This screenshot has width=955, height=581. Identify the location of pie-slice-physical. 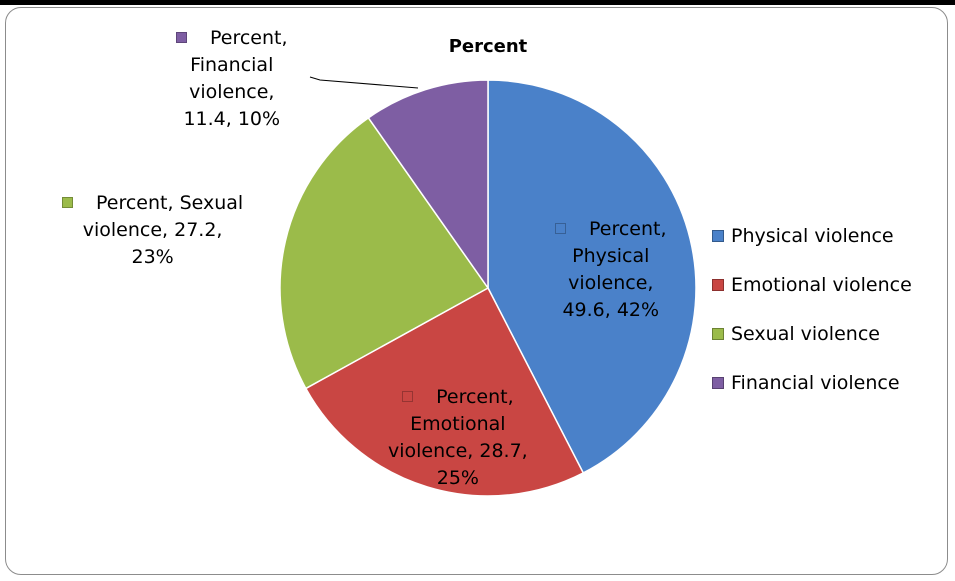
(592, 276).